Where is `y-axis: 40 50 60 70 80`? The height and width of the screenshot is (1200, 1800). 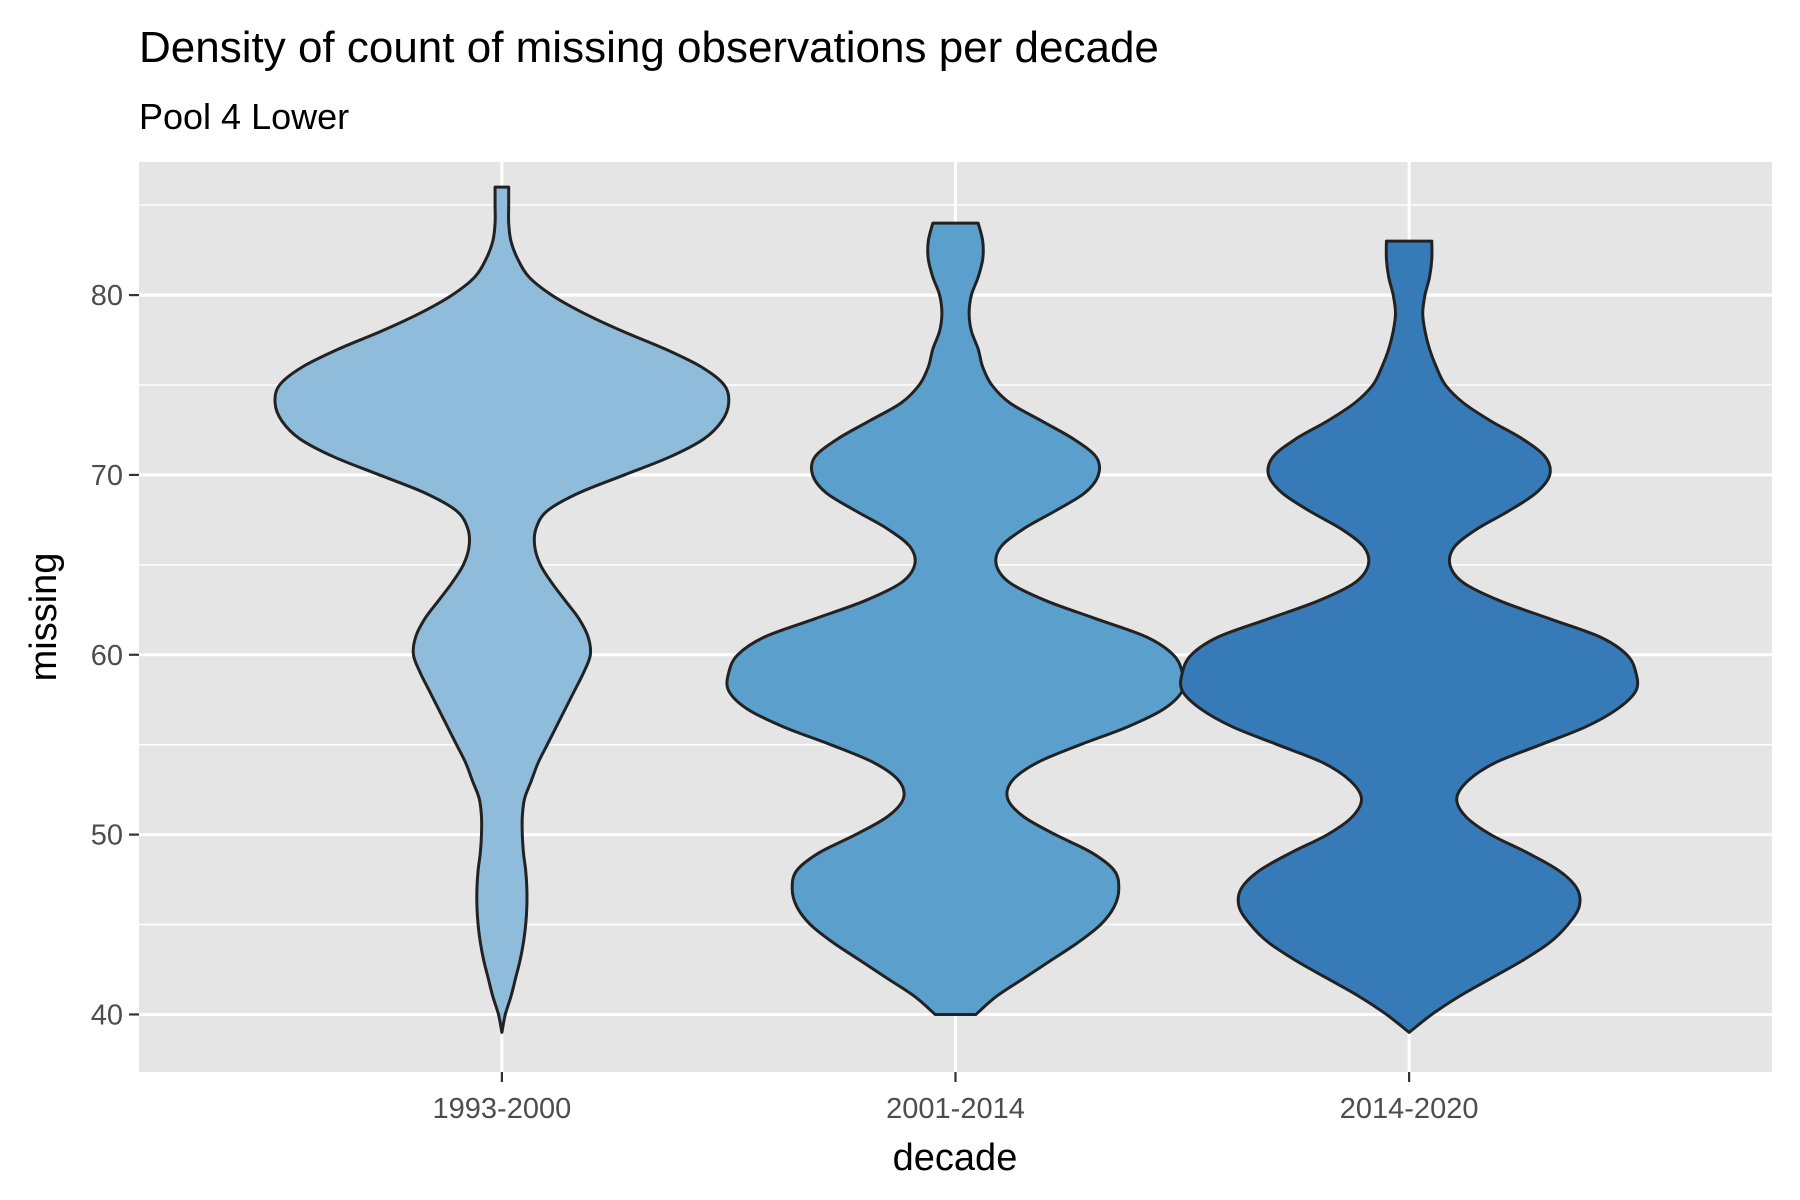
y-axis: 40 50 60 70 80 is located at coordinates (115, 655).